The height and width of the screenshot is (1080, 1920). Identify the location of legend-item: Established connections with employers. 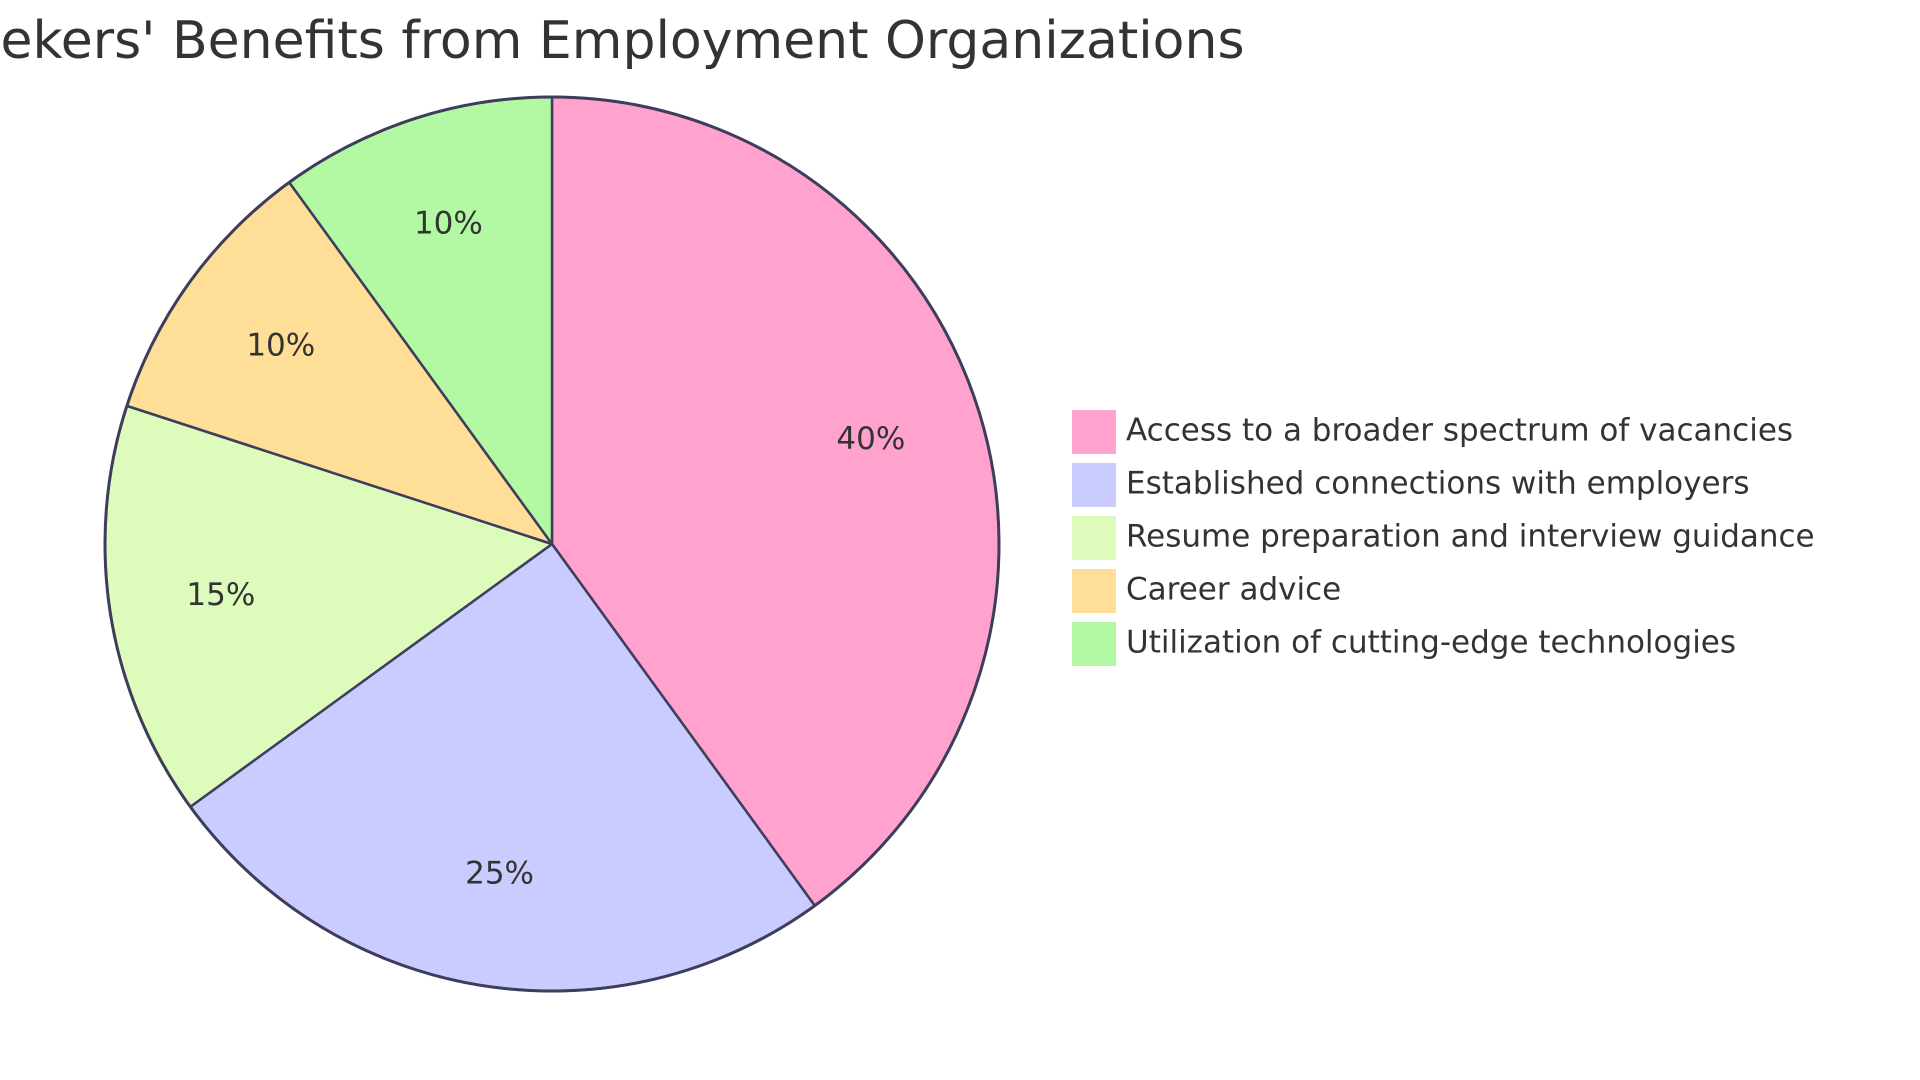
(1410, 485).